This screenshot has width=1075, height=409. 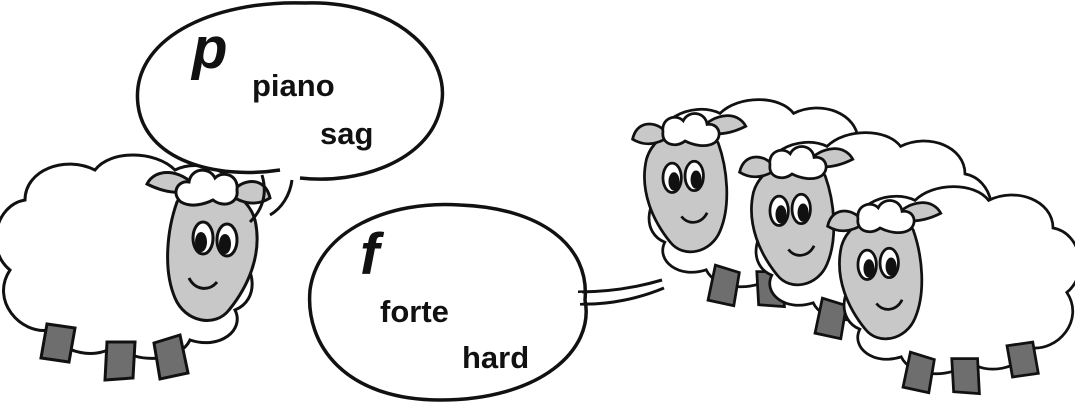 What do you see at coordinates (370, 254) in the screenshot?
I see `dynamic-symbol-forte: f` at bounding box center [370, 254].